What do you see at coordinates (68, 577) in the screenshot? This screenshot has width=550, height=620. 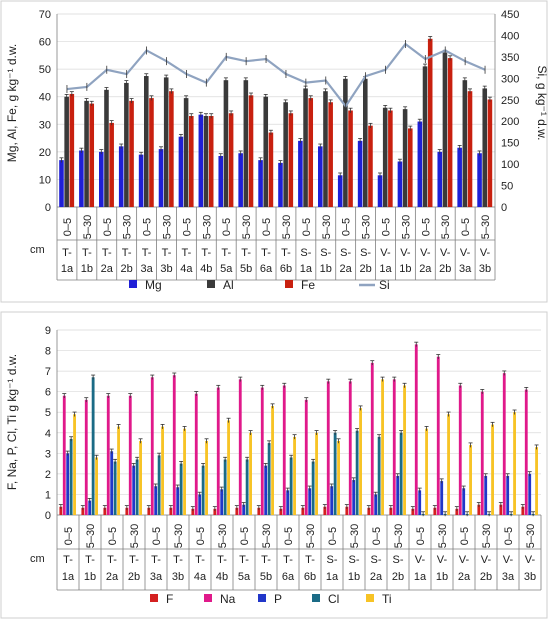 I see `bottom-site-label-suffix: 1a` at bounding box center [68, 577].